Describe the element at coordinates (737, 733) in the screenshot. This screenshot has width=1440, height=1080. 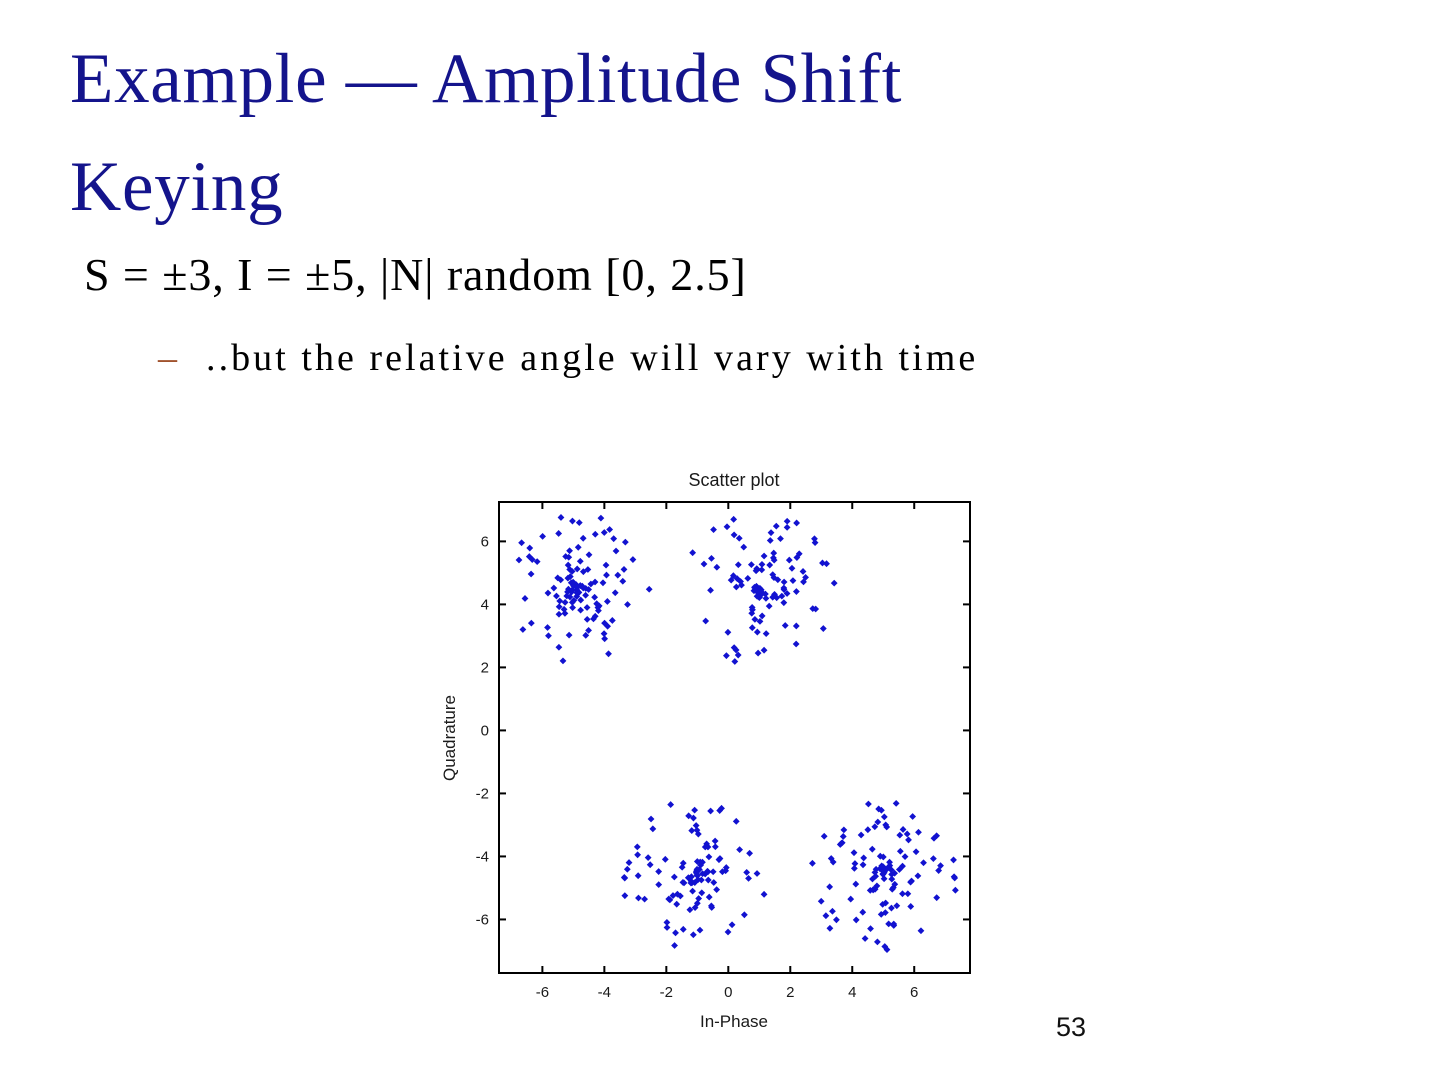
I see `plot-points` at that location.